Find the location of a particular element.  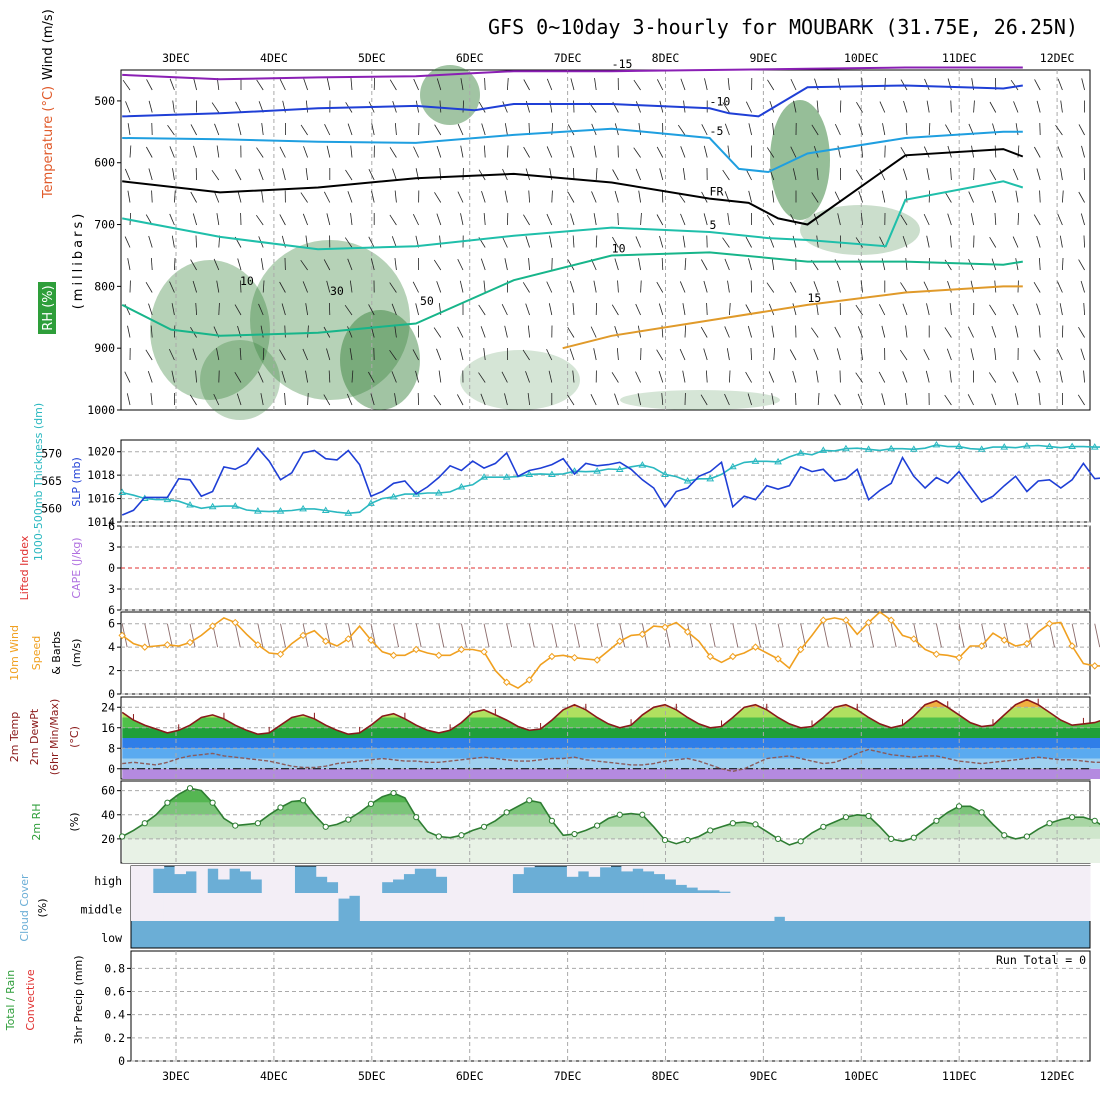

y-tick-label: 0.8 is located at coordinates (114, 968).